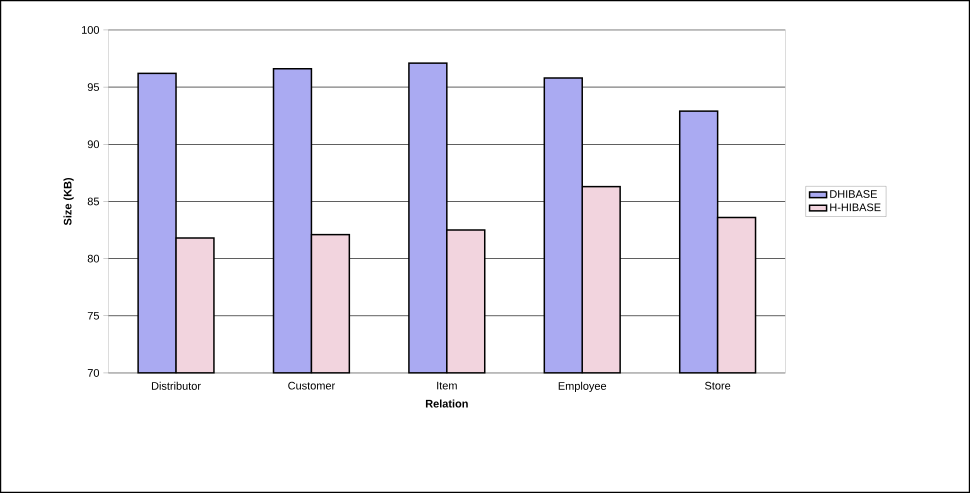 The height and width of the screenshot is (493, 970). I want to click on y-tick-label: 85, so click(94, 202).